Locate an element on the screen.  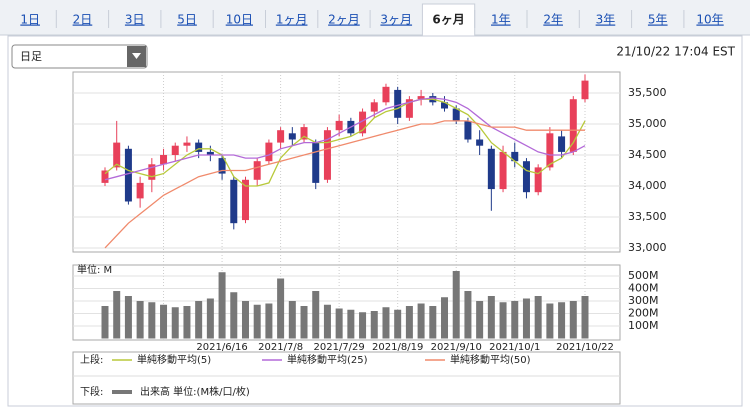
y-tick-label: 33,000 is located at coordinates (647, 247).